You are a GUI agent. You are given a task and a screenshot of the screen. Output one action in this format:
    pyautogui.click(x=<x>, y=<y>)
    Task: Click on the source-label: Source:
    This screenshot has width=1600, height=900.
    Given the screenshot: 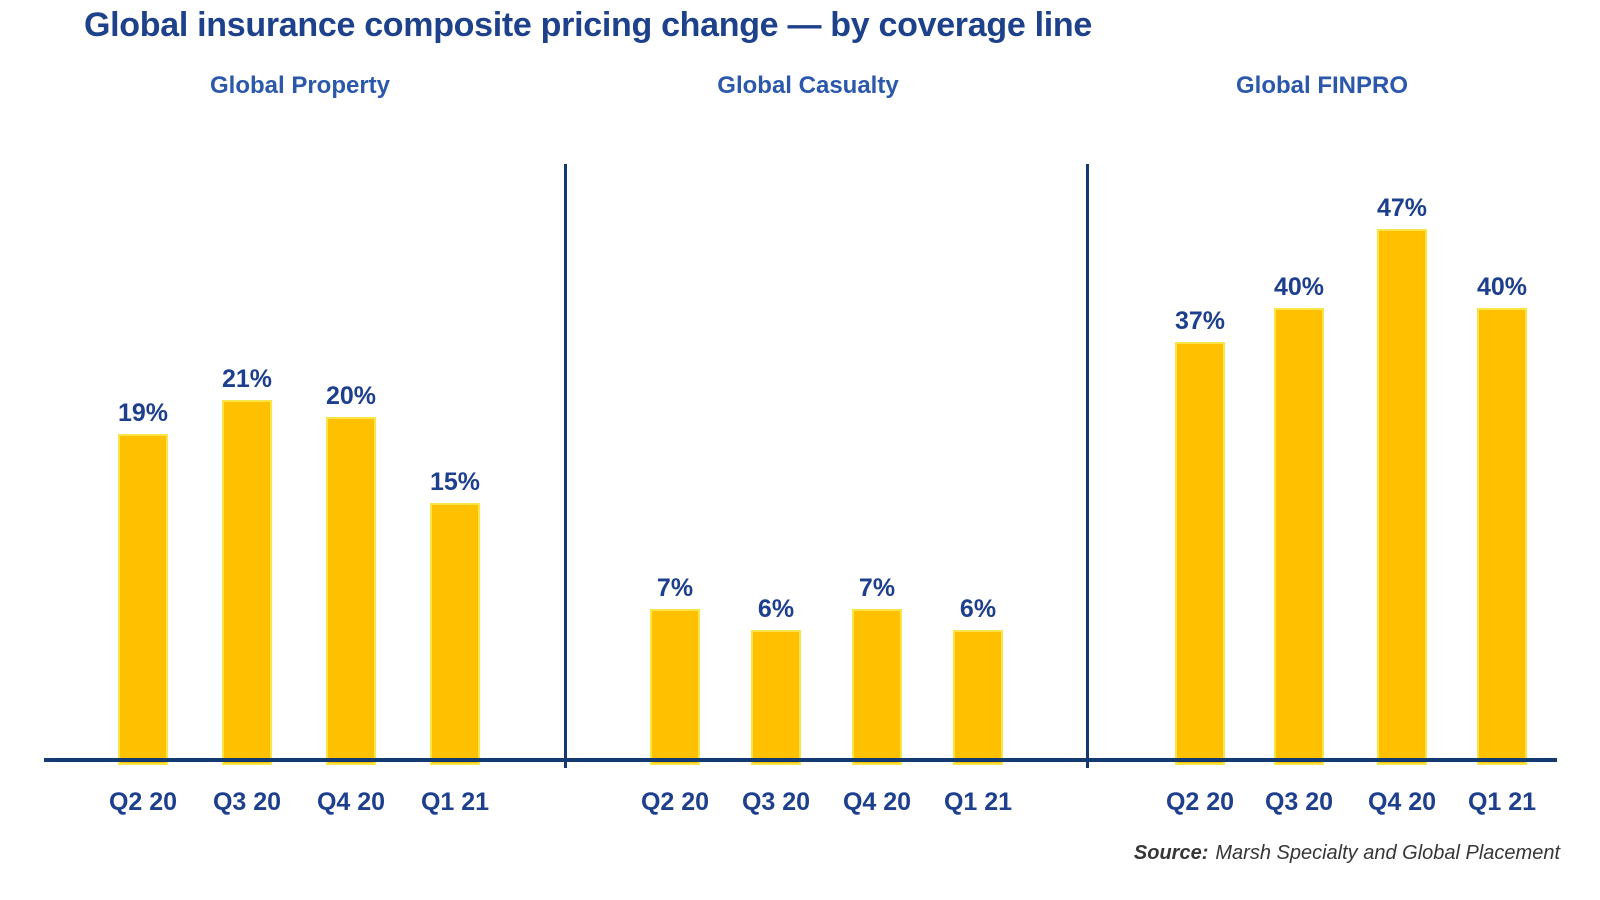 What is the action you would take?
    pyautogui.click(x=1171, y=853)
    